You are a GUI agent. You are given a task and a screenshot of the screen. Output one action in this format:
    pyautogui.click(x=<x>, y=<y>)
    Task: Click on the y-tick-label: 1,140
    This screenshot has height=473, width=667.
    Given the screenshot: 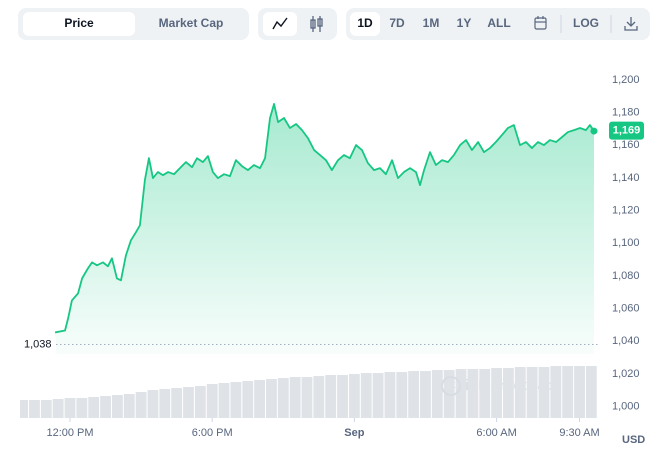 What is the action you would take?
    pyautogui.click(x=626, y=178)
    